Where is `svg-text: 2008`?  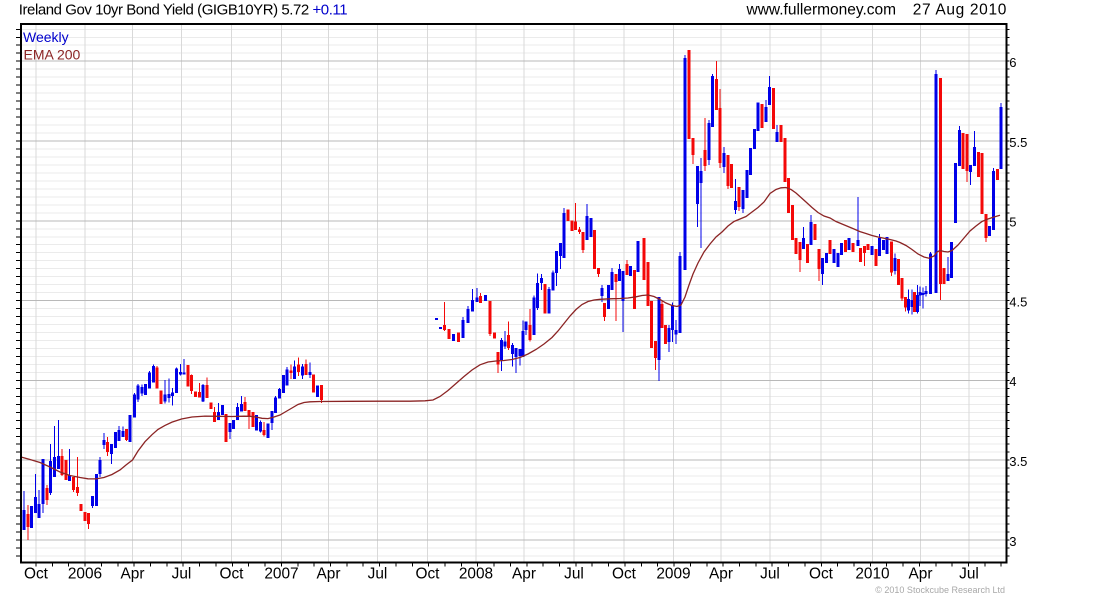
svg-text: 2008 is located at coordinates (476, 574).